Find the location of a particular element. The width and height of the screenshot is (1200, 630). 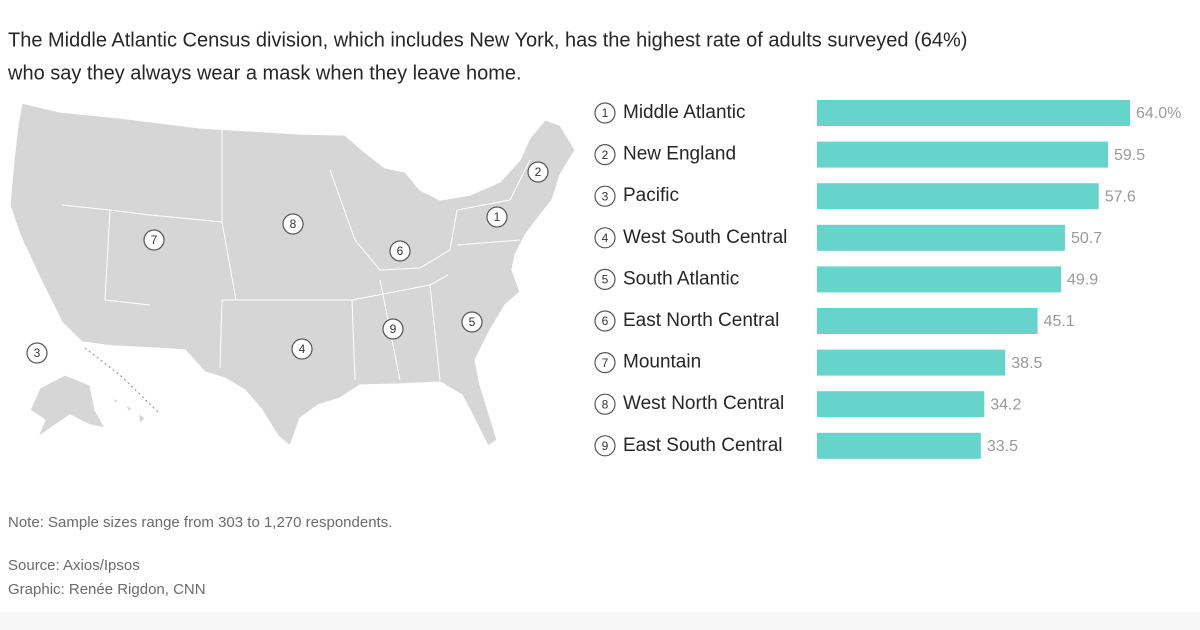

category-label: East North Central is located at coordinates (701, 320).